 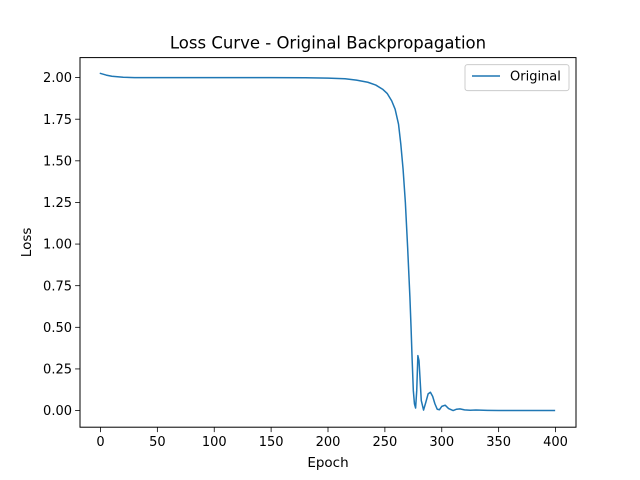 I want to click on y-tick-label: 2.00, so click(x=57, y=78).